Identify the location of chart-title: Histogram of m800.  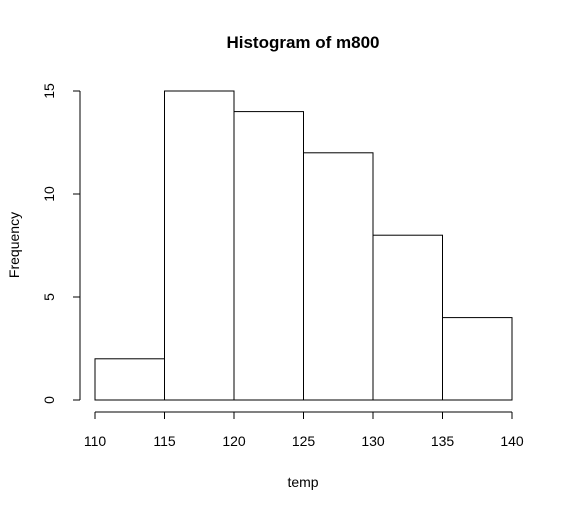
(302, 42).